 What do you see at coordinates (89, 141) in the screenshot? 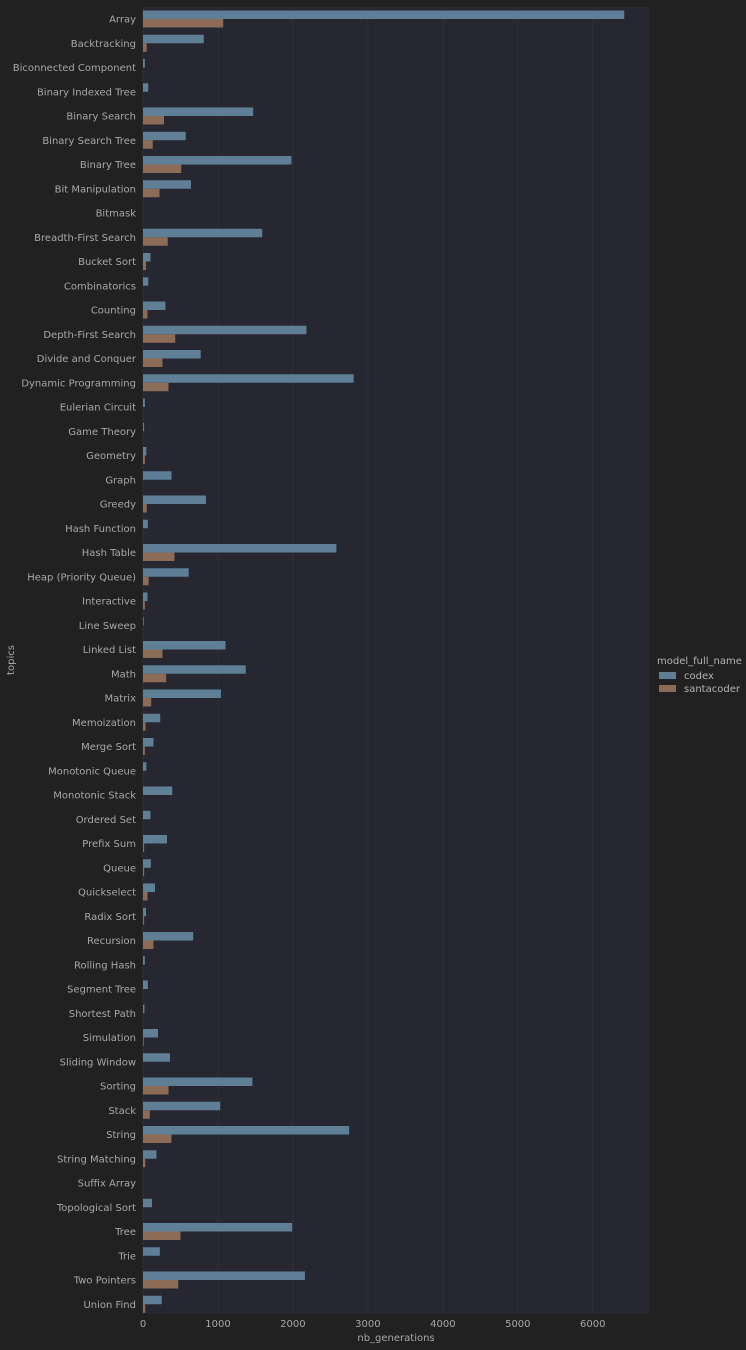
I see `y-tick-label: Binary Search Tree` at bounding box center [89, 141].